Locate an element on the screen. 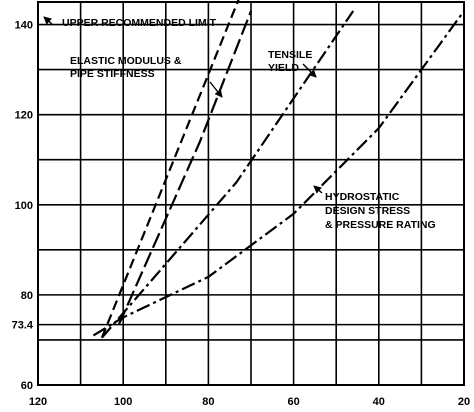 The image size is (474, 412). annotation-label: ELASTIC MODULUS & PIPE STIFFNESS is located at coordinates (126, 67).